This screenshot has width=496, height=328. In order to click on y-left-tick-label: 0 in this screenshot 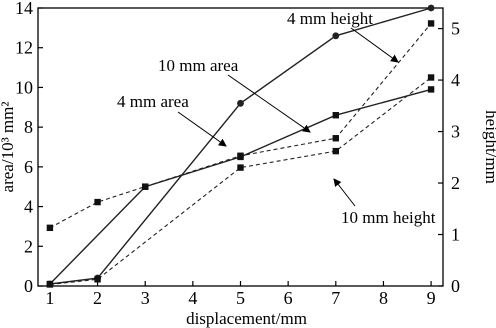, I will do `click(28, 286)`.